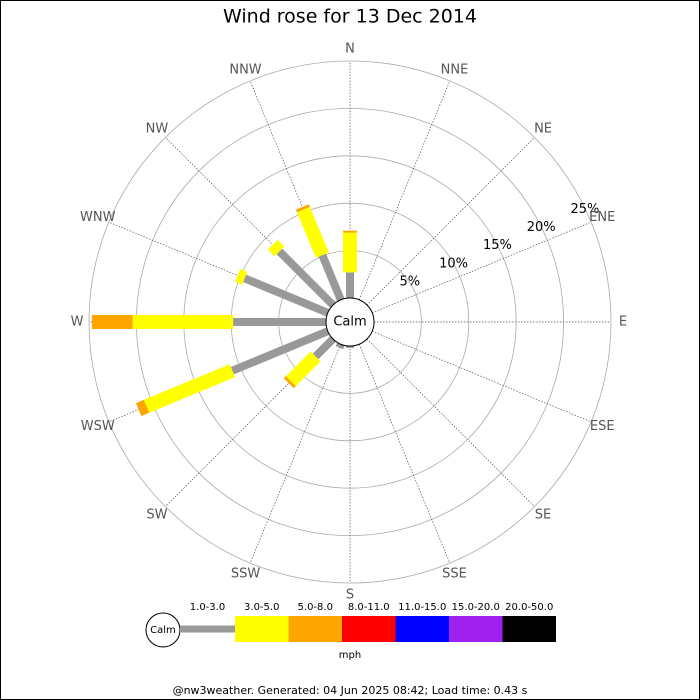  What do you see at coordinates (350, 595) in the screenshot?
I see `direction-label: S` at bounding box center [350, 595].